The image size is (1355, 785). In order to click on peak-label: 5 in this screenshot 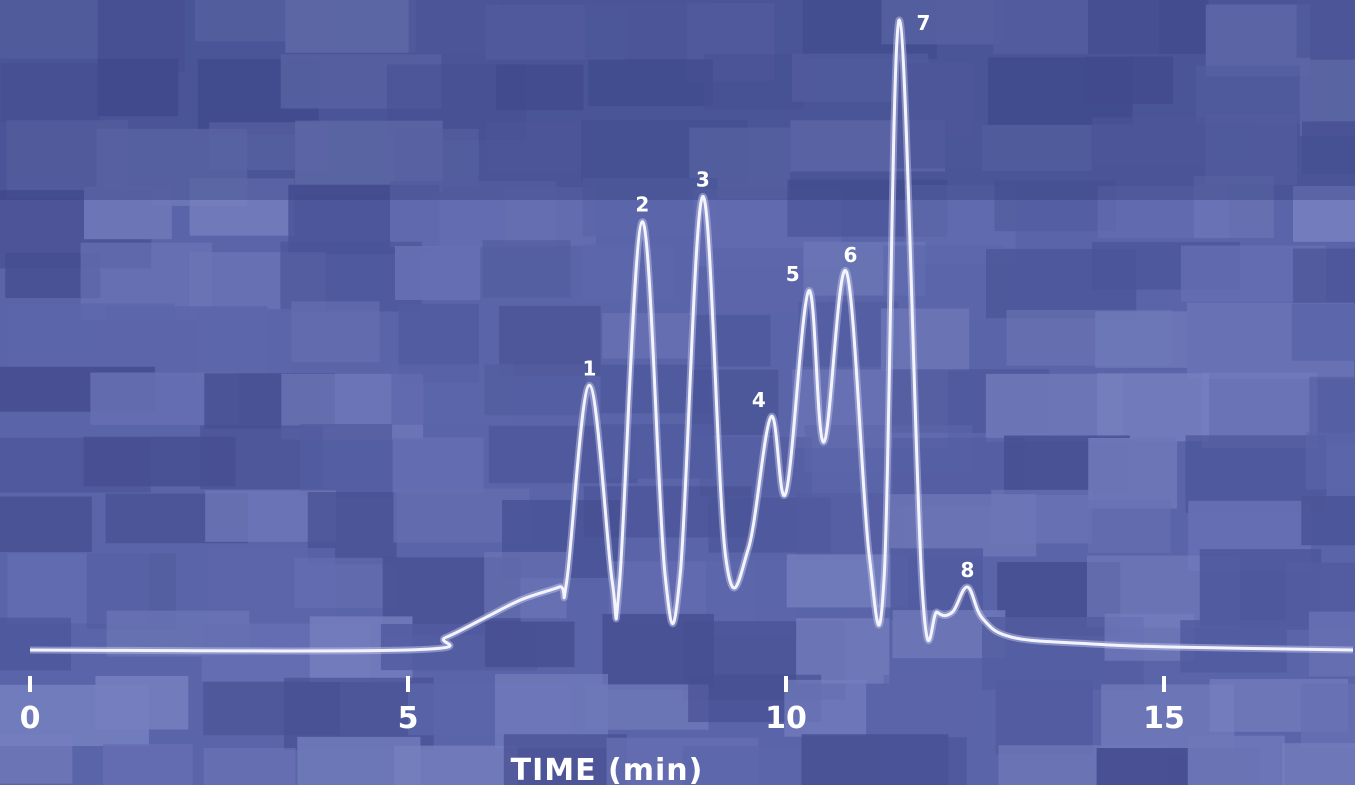, I will do `click(793, 274)`.